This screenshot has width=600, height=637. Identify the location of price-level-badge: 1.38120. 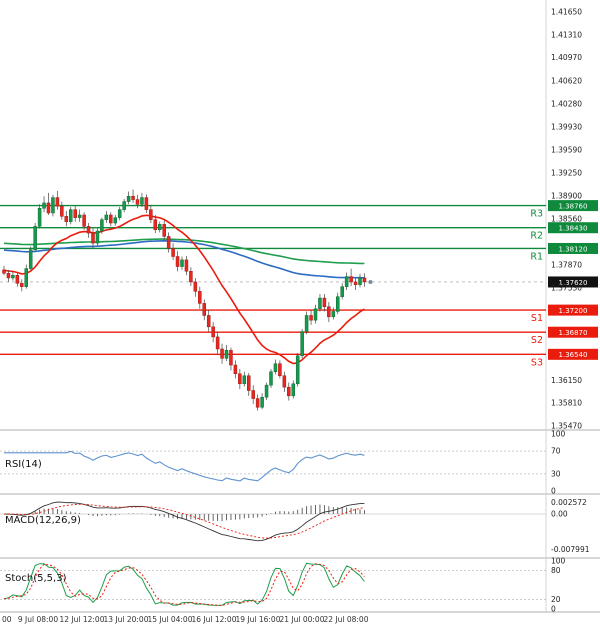
(573, 248).